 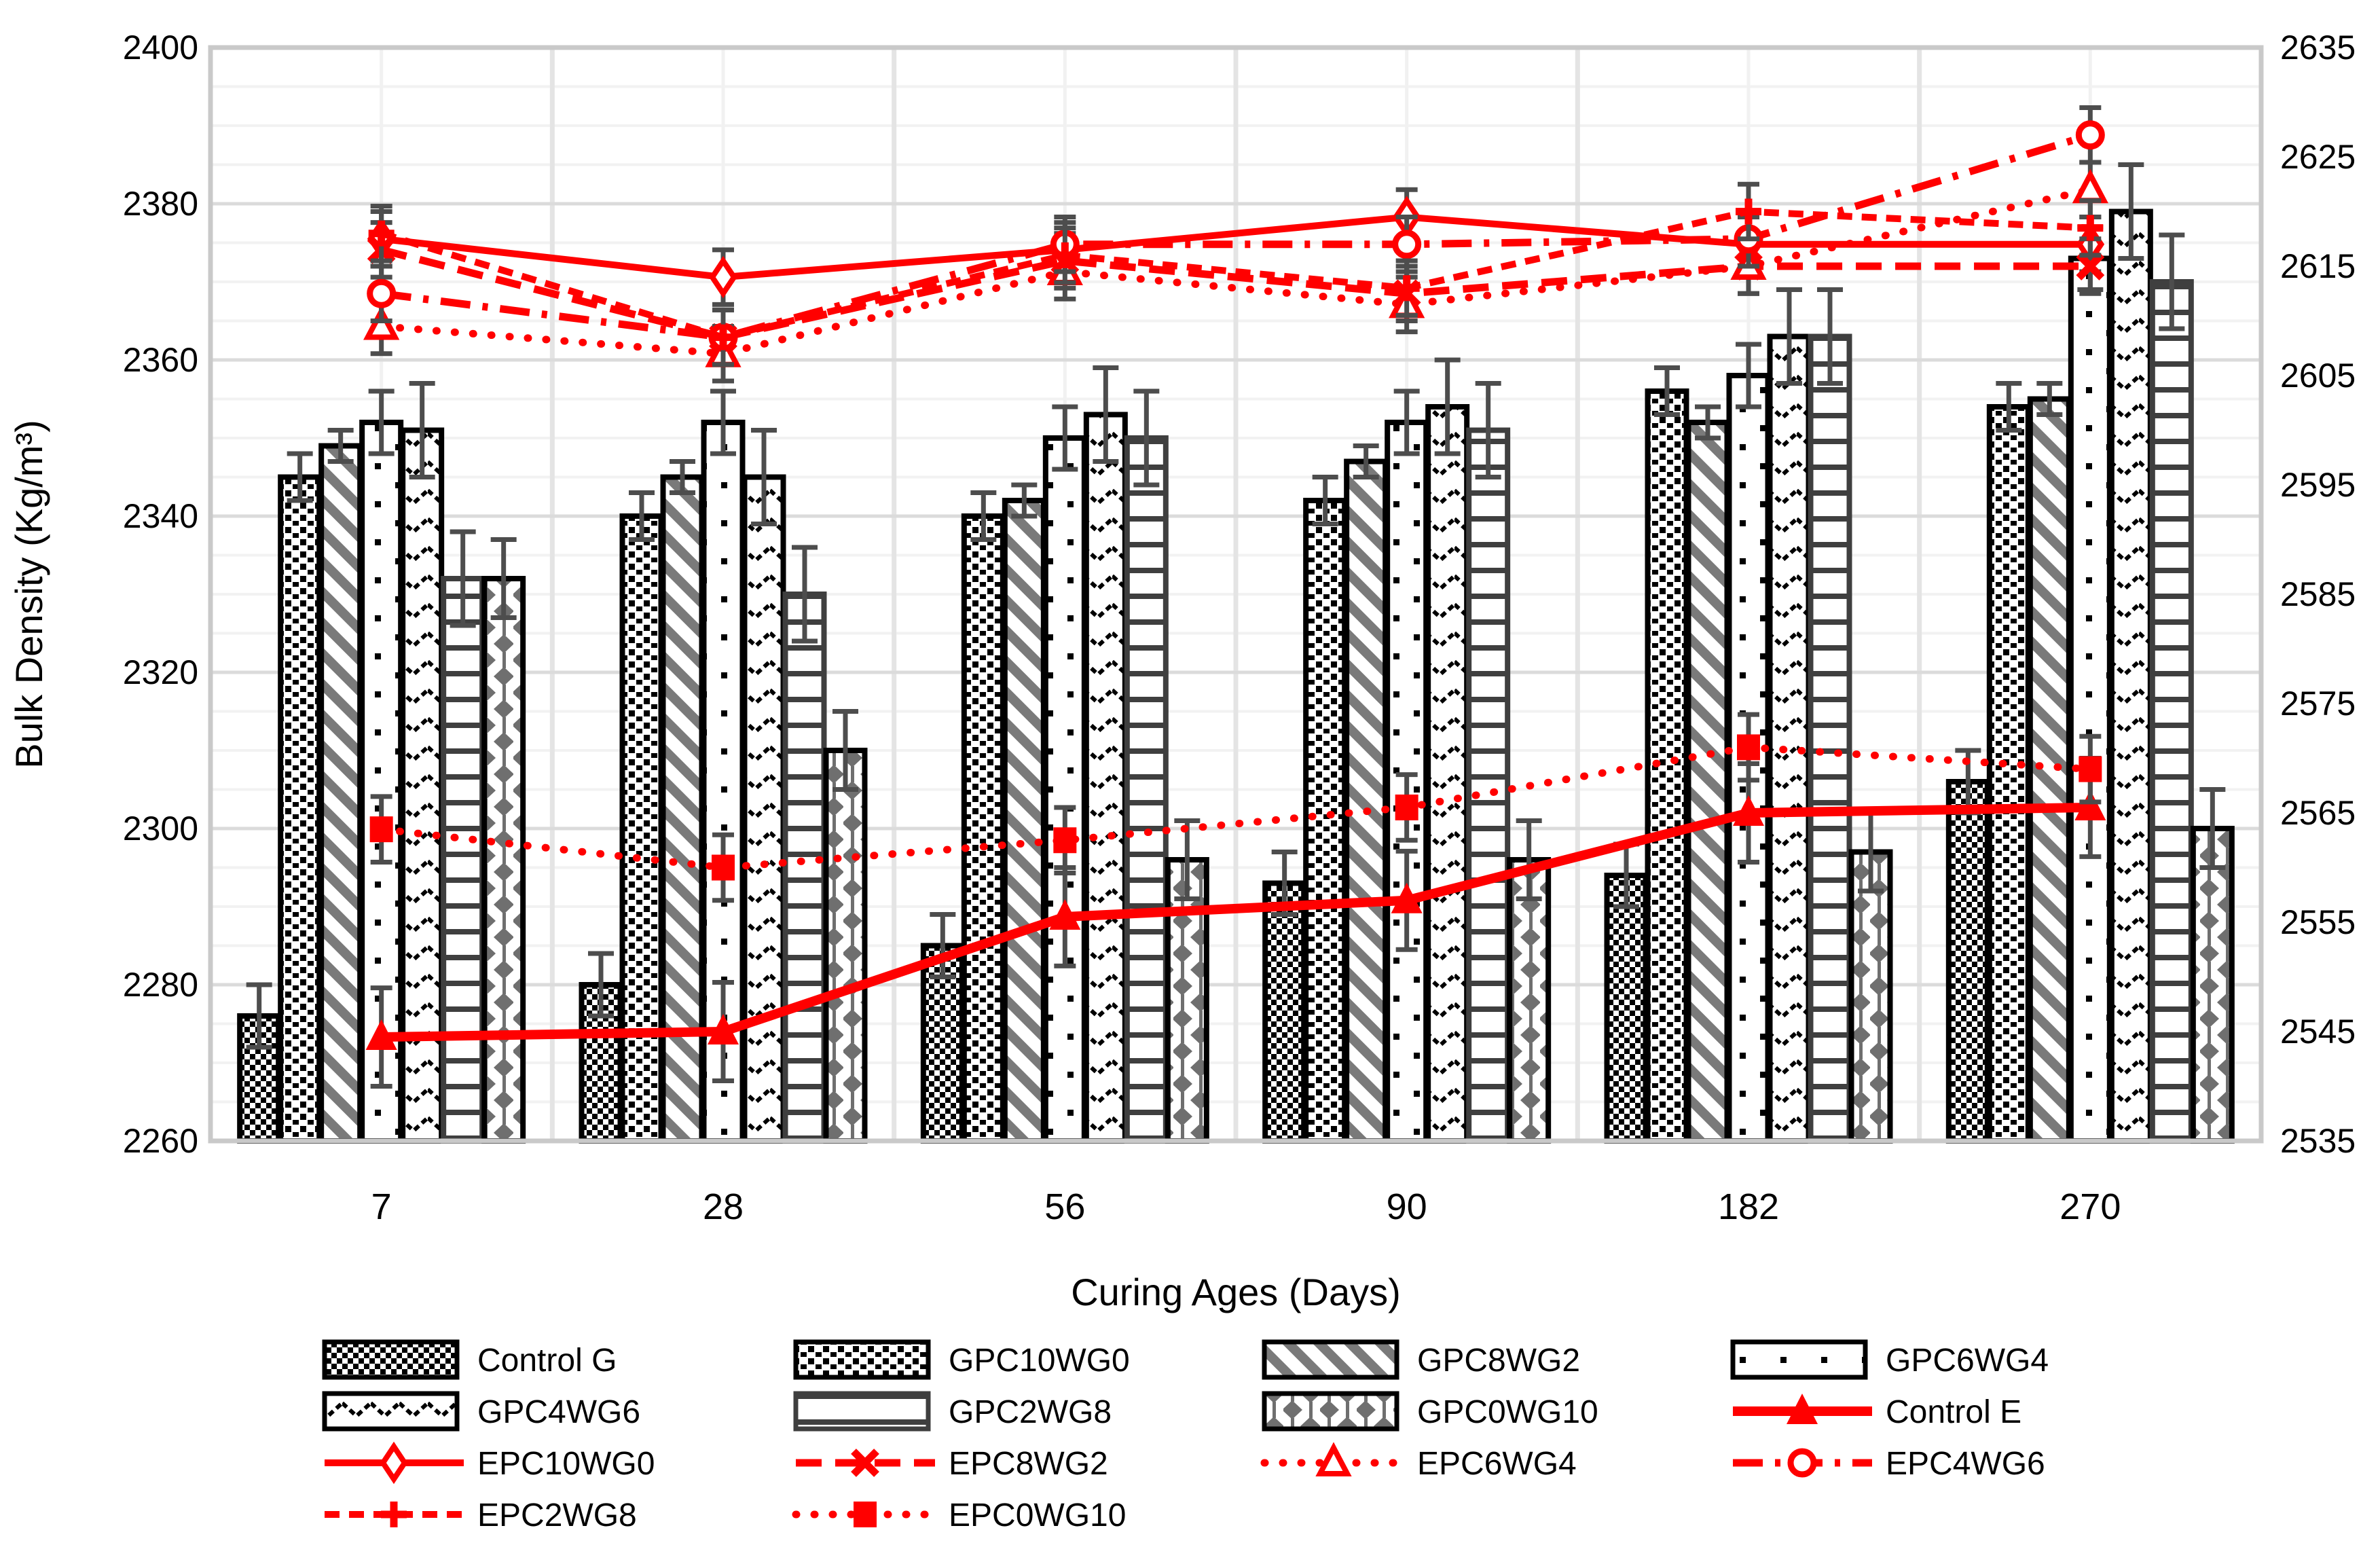 What do you see at coordinates (1889, 1464) in the screenshot?
I see `legend-item-epc4wg6: EPC4WG6` at bounding box center [1889, 1464].